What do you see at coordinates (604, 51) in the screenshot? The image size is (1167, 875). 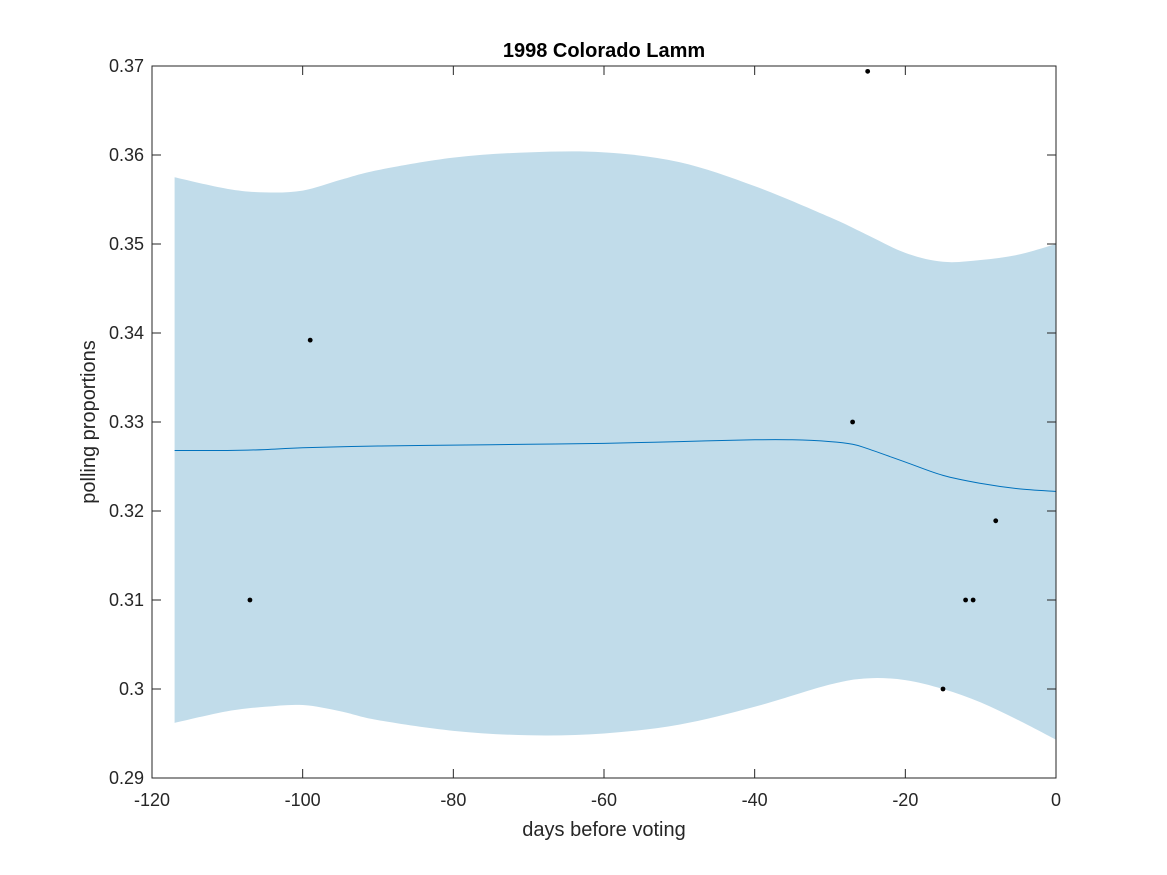 I see `chart-title: 1998 Colorado Lamm` at bounding box center [604, 51].